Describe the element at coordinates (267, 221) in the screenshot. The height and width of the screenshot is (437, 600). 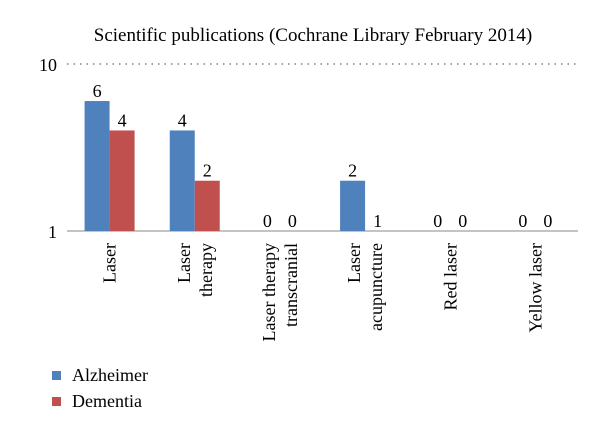
I see `data-label-alzheimer-2: 0` at that location.